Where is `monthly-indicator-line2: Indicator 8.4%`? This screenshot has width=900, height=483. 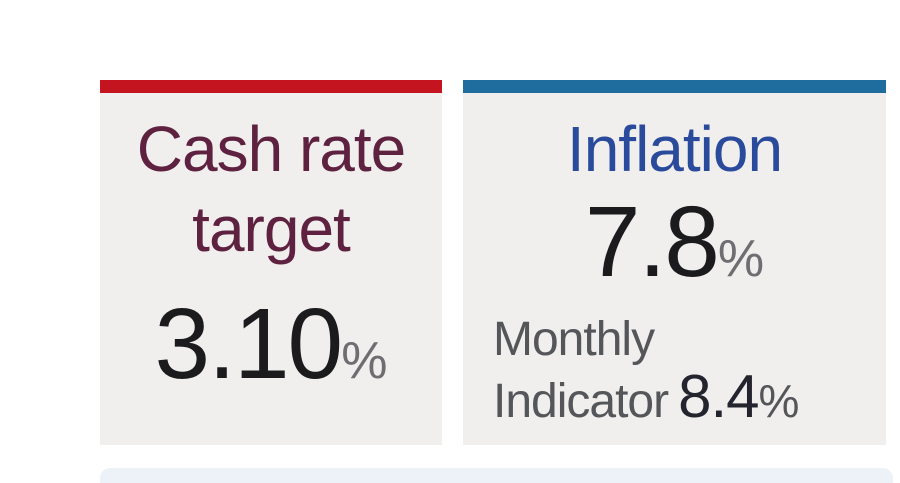 monthly-indicator-line2: Indicator 8.4% is located at coordinates (689, 397).